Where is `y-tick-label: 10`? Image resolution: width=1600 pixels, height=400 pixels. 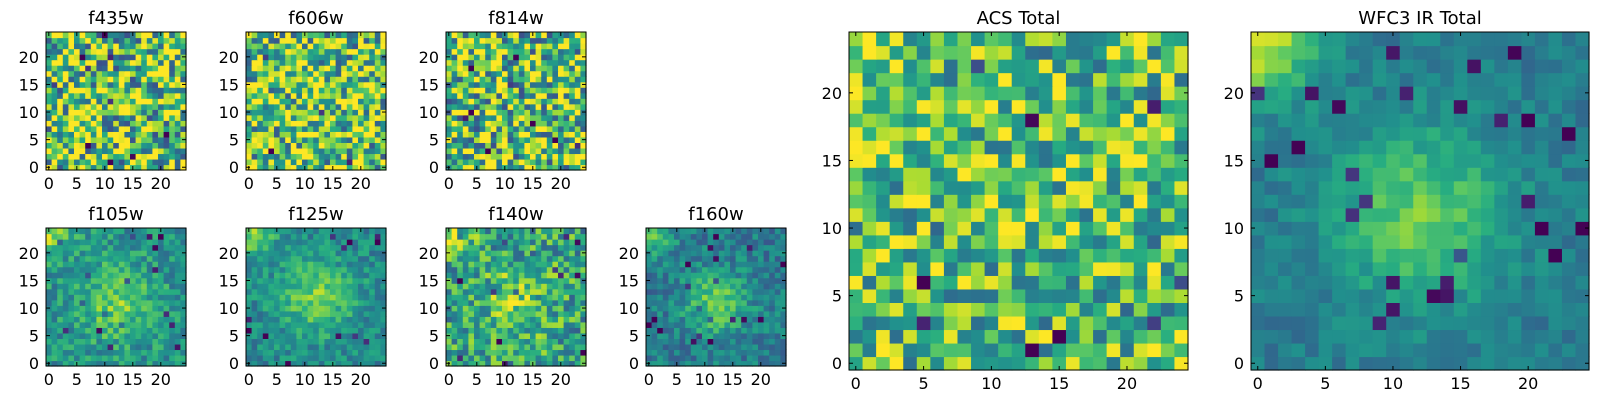 y-tick-label: 10 is located at coordinates (429, 308).